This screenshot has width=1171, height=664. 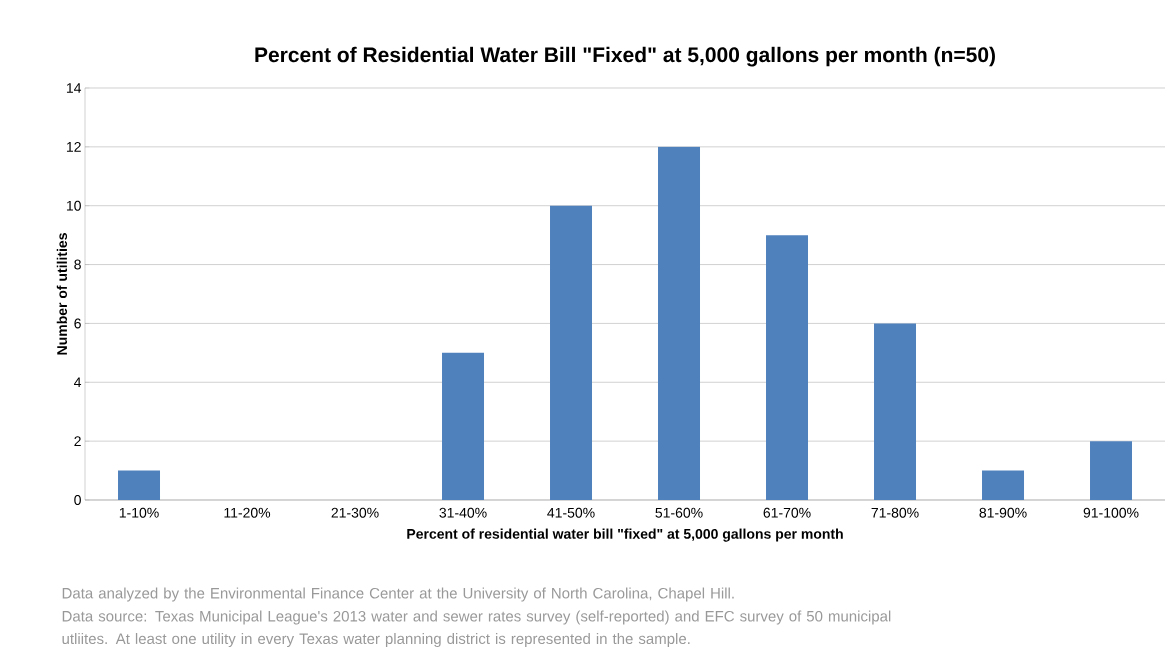 What do you see at coordinates (463, 512) in the screenshot?
I see `x-tick-label: 31-40%` at bounding box center [463, 512].